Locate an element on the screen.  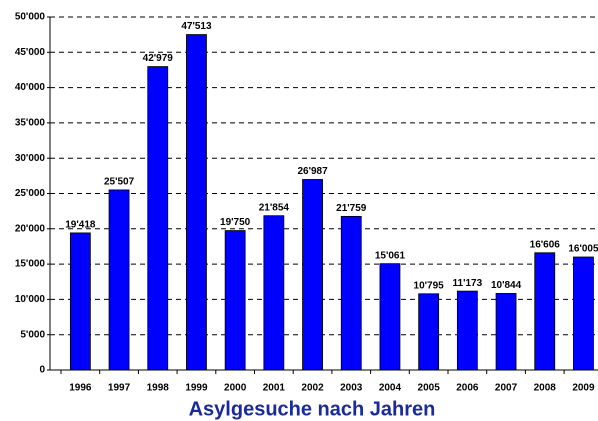
value-label: 42'979 is located at coordinates (158, 58).